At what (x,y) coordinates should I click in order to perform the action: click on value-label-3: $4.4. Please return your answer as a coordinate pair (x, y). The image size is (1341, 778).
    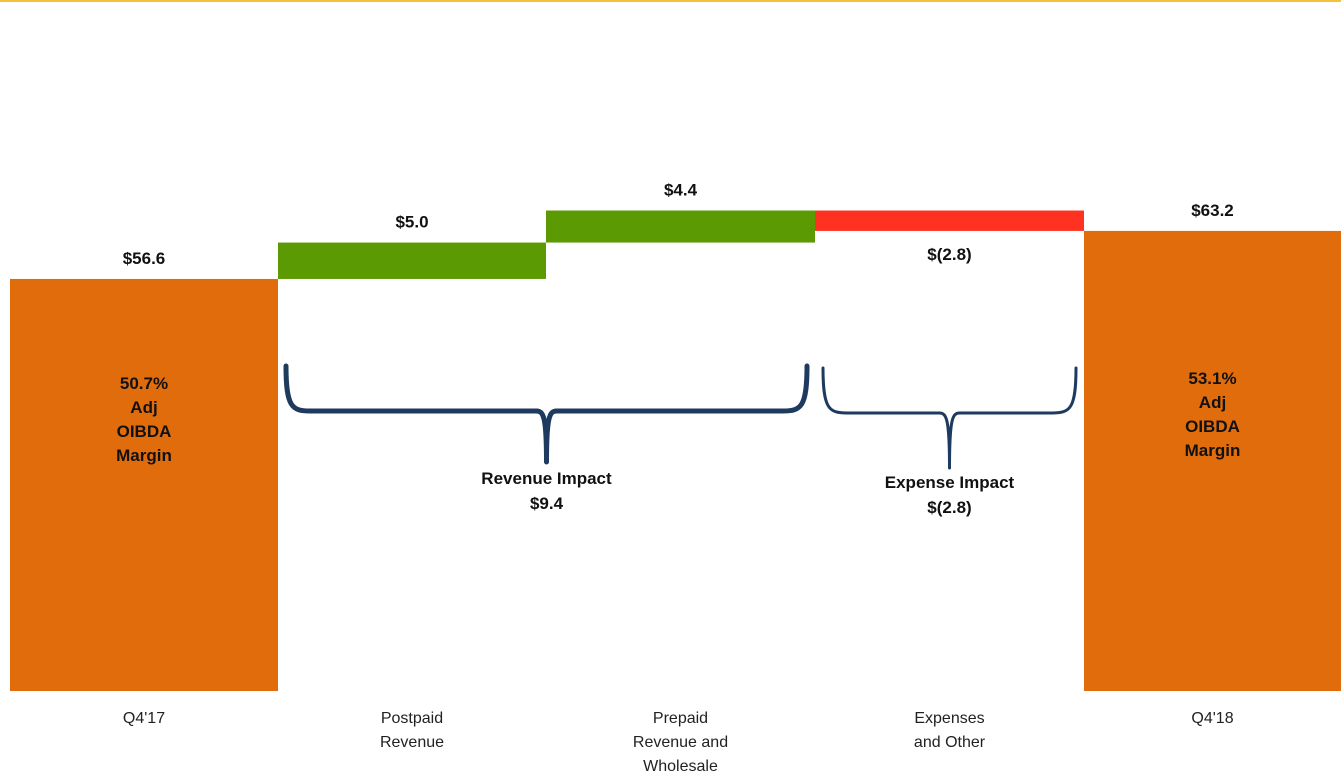
    Looking at the image, I should click on (681, 190).